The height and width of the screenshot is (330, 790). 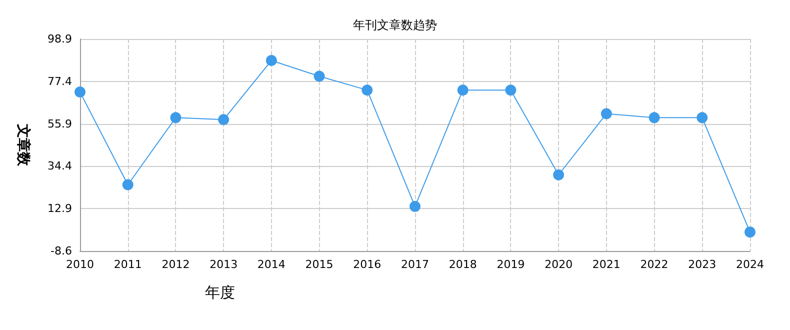 I want to click on x-tick-label: 2024, so click(x=750, y=264).